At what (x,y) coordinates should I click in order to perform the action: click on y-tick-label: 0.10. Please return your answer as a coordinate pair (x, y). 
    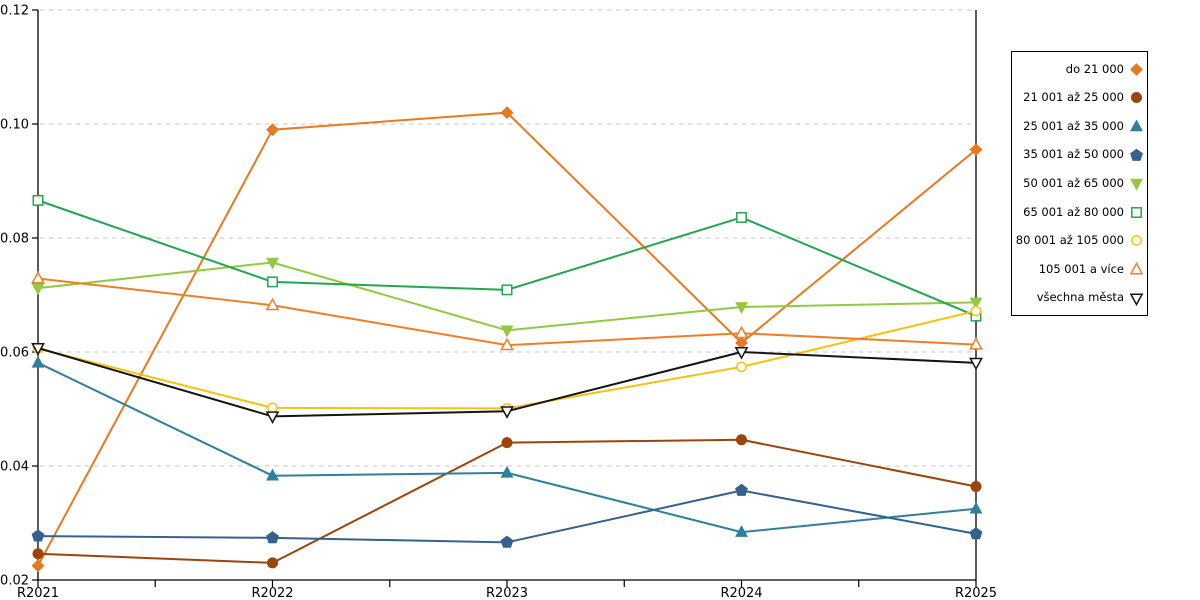
    Looking at the image, I should click on (14, 125).